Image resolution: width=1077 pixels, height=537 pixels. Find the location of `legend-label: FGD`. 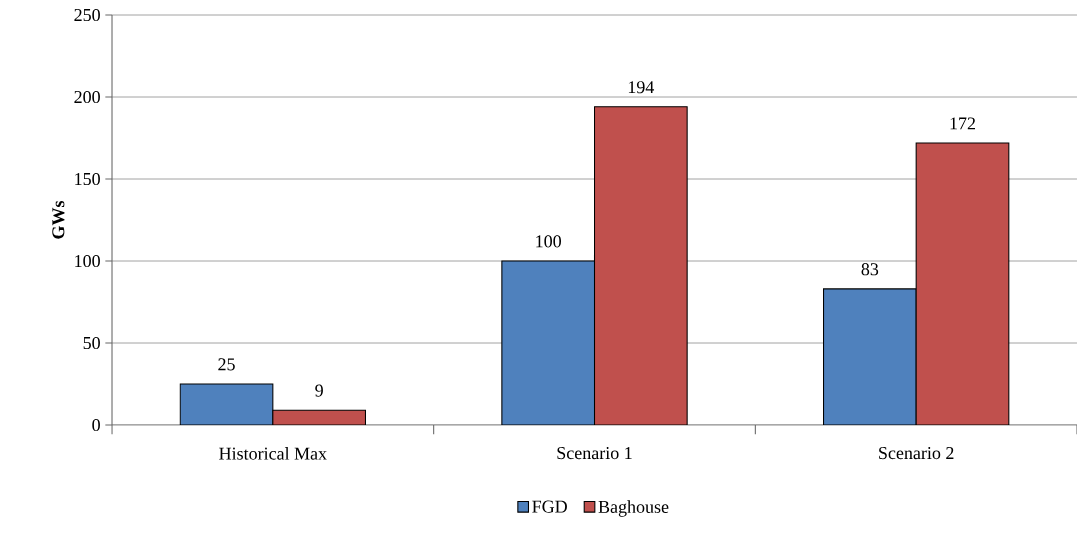

legend-label: FGD is located at coordinates (549, 506).